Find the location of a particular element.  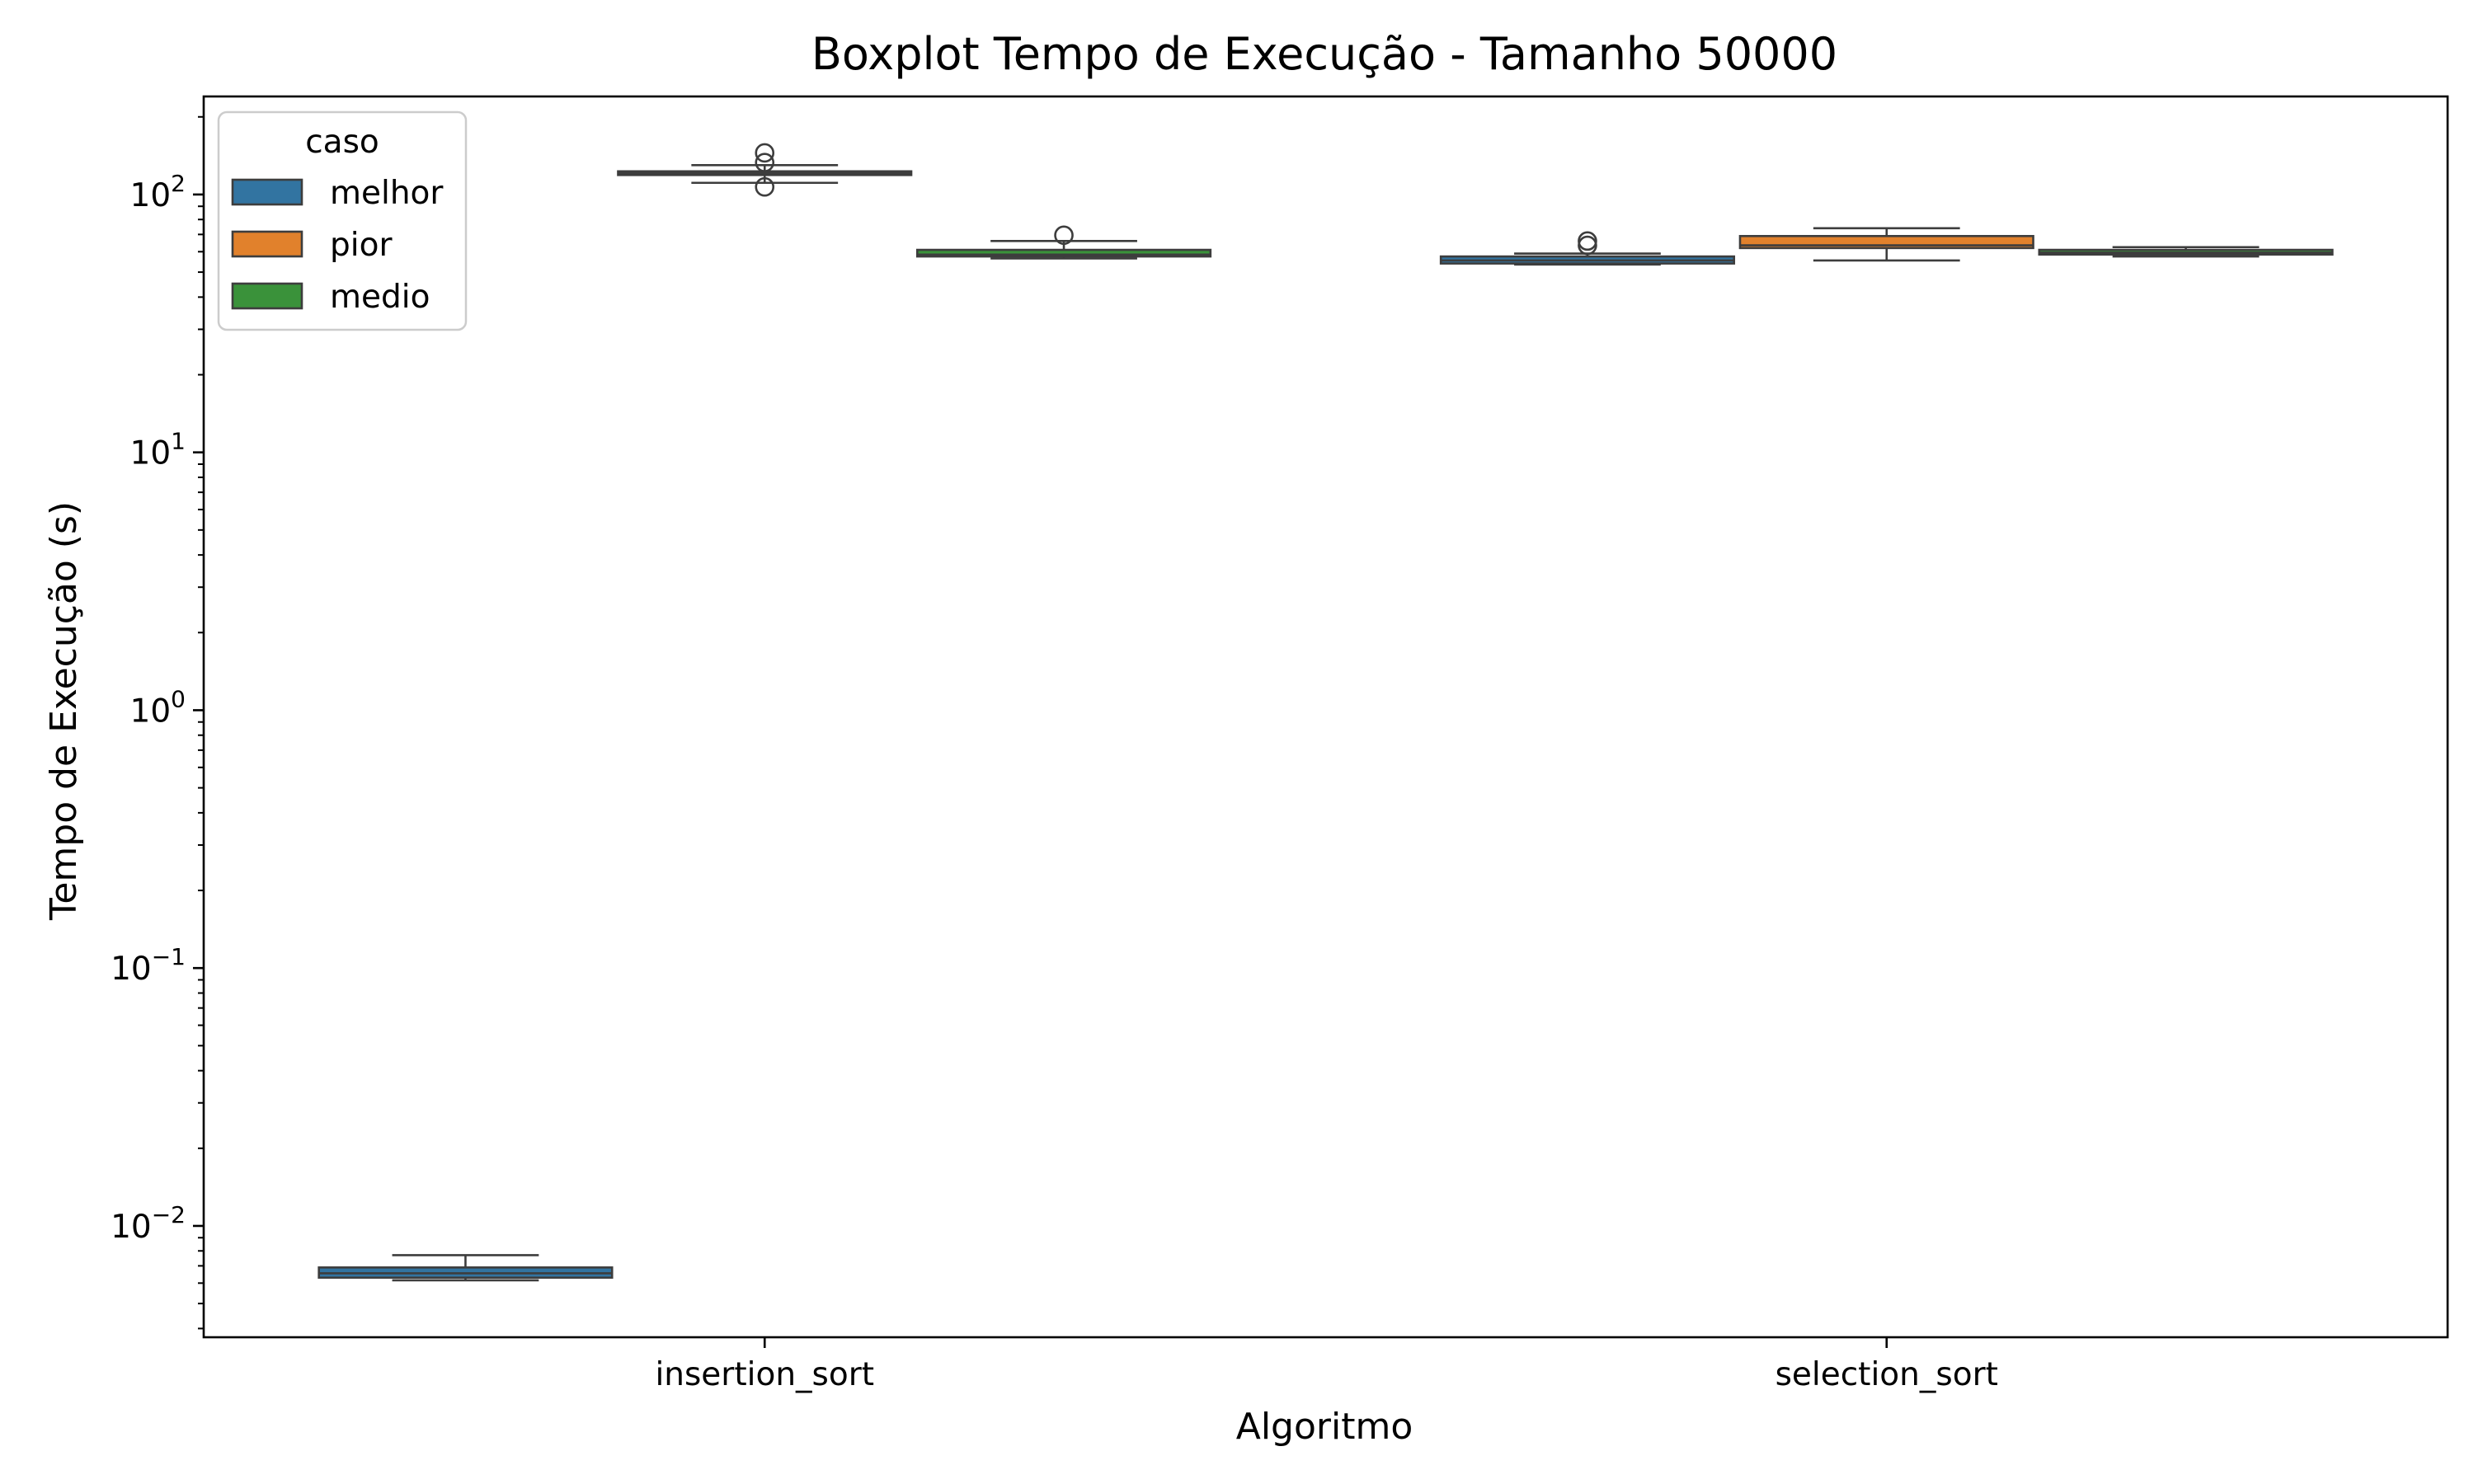

box-melhor-insertion_sort is located at coordinates (465, 1268).